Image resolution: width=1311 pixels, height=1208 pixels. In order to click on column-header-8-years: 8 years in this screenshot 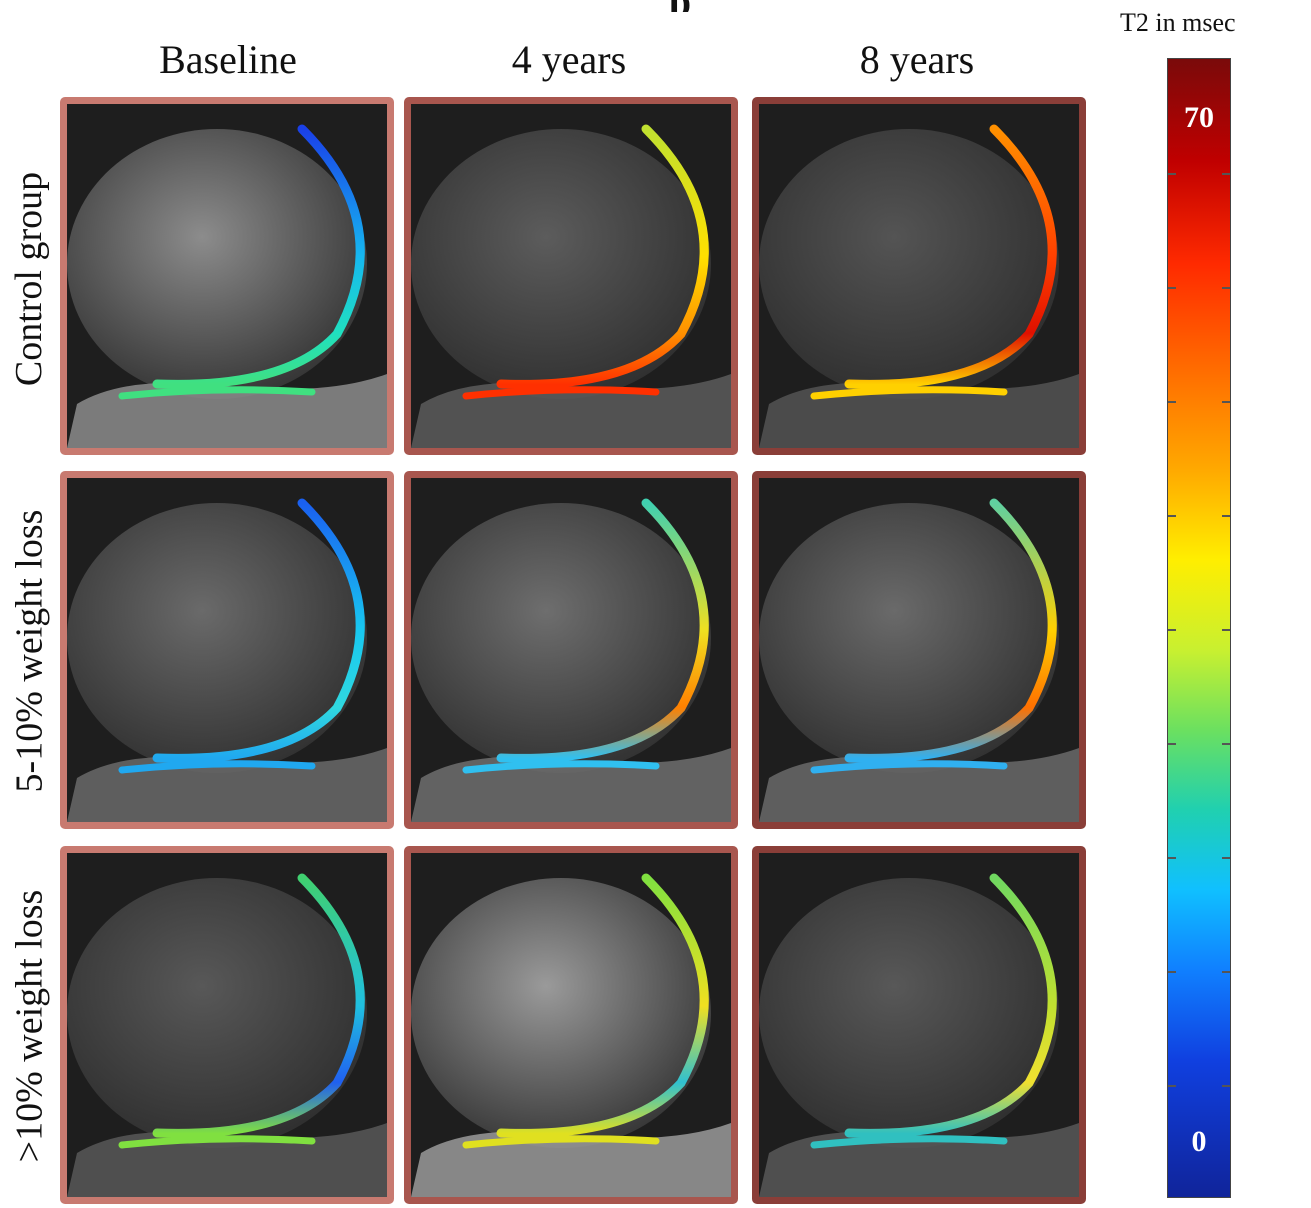, I will do `click(917, 59)`.